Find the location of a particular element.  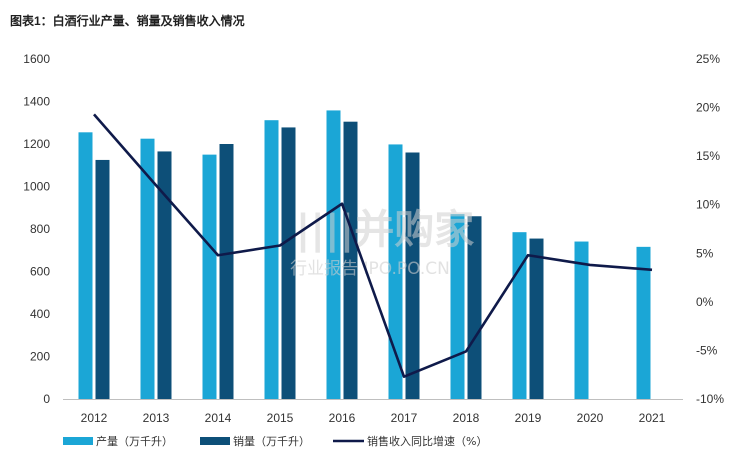

x-tick-label: 2014 is located at coordinates (218, 418).